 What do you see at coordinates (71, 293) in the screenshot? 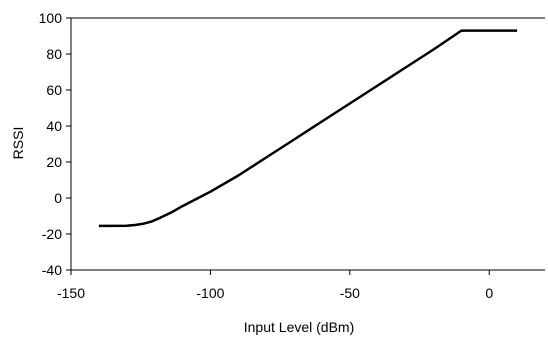
I see `x-tick-label: -150` at bounding box center [71, 293].